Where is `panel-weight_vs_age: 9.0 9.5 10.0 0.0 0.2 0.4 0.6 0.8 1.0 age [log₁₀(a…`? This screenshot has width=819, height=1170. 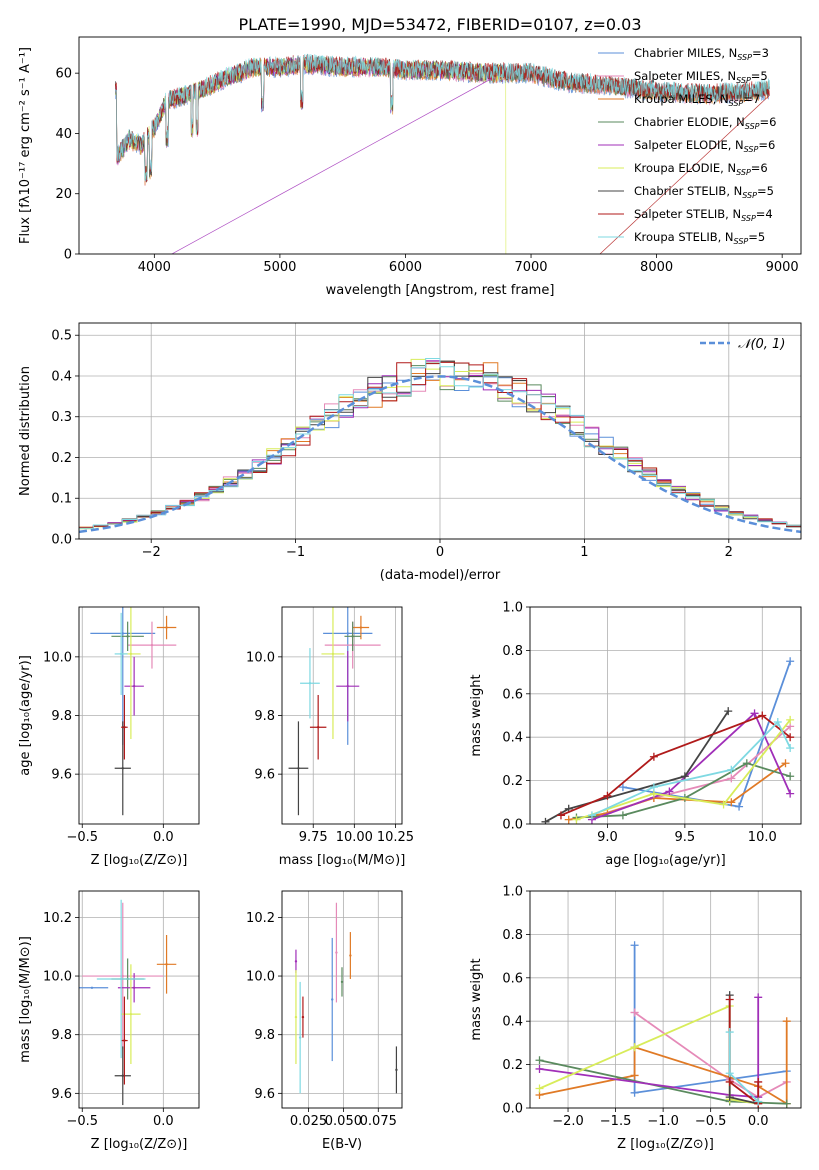 panel-weight_vs_age: 9.0 9.5 10.0 0.0 0.2 0.4 0.6 0.8 1.0 age [log₁₀(a… is located at coordinates (635, 734).